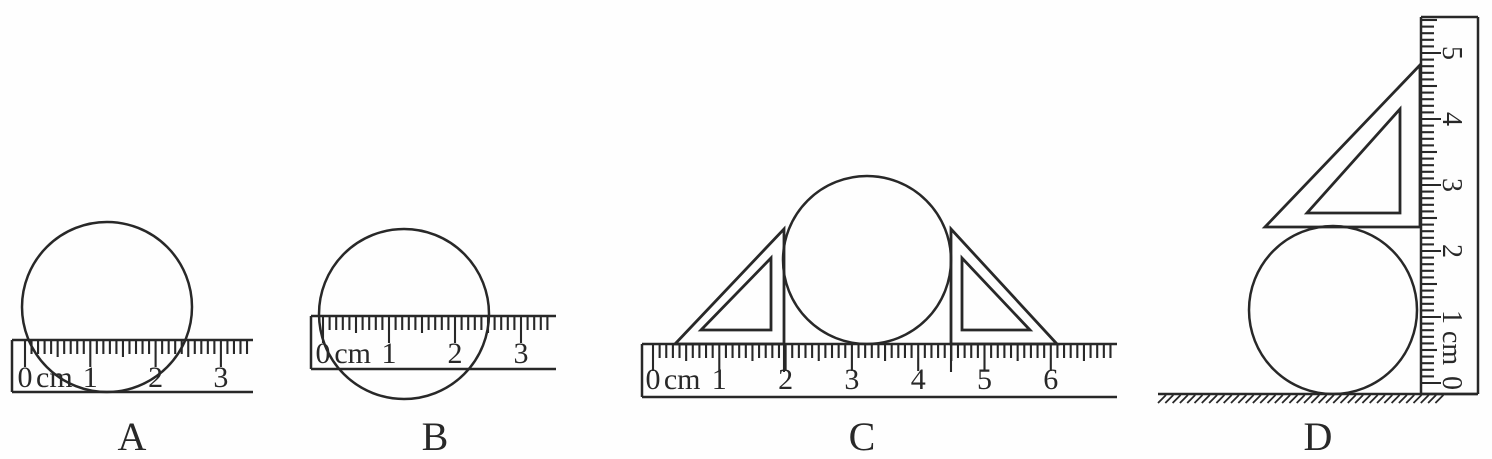 The height and width of the screenshot is (459, 1492). What do you see at coordinates (220, 377) in the screenshot?
I see `panel-A-ruler-number-3: 3` at bounding box center [220, 377].